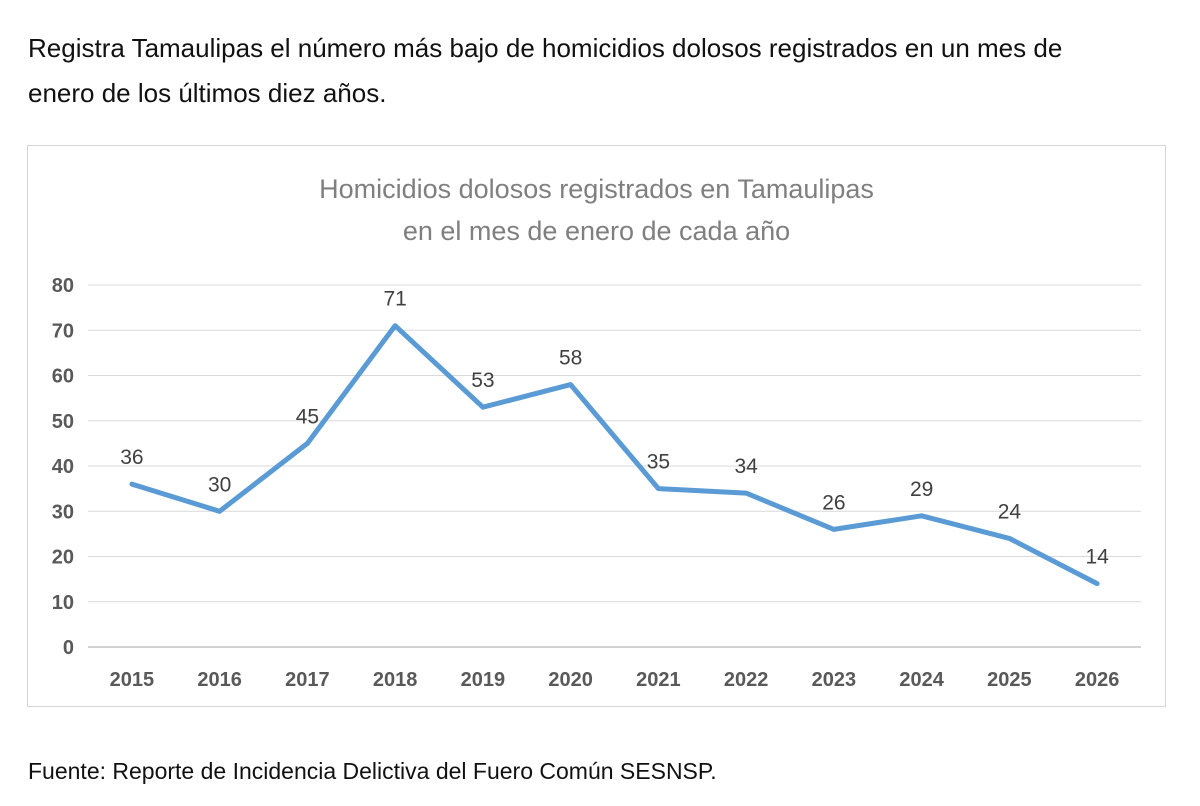 The height and width of the screenshot is (806, 1200). Describe the element at coordinates (394, 299) in the screenshot. I see `data-label: 71` at that location.